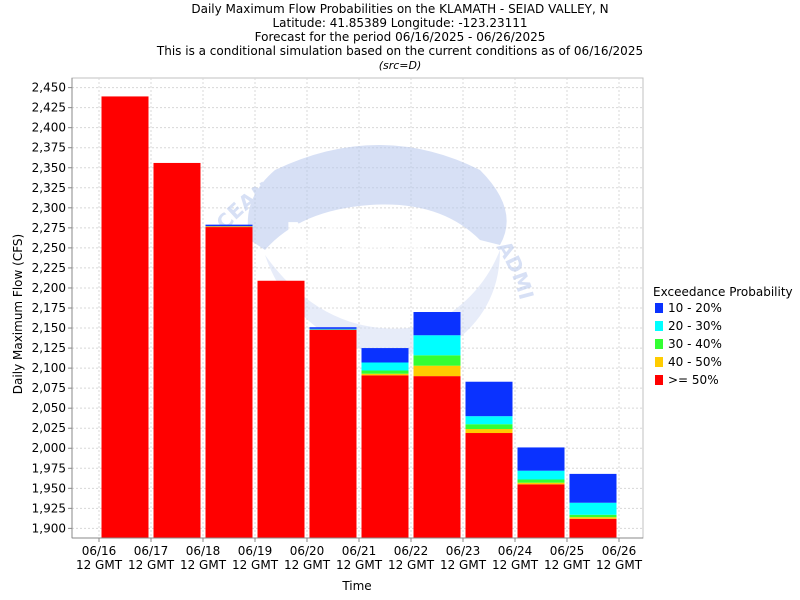 This screenshot has width=800, height=600. Describe the element at coordinates (49, 148) in the screenshot. I see `y-tick-label: 2,375` at that location.